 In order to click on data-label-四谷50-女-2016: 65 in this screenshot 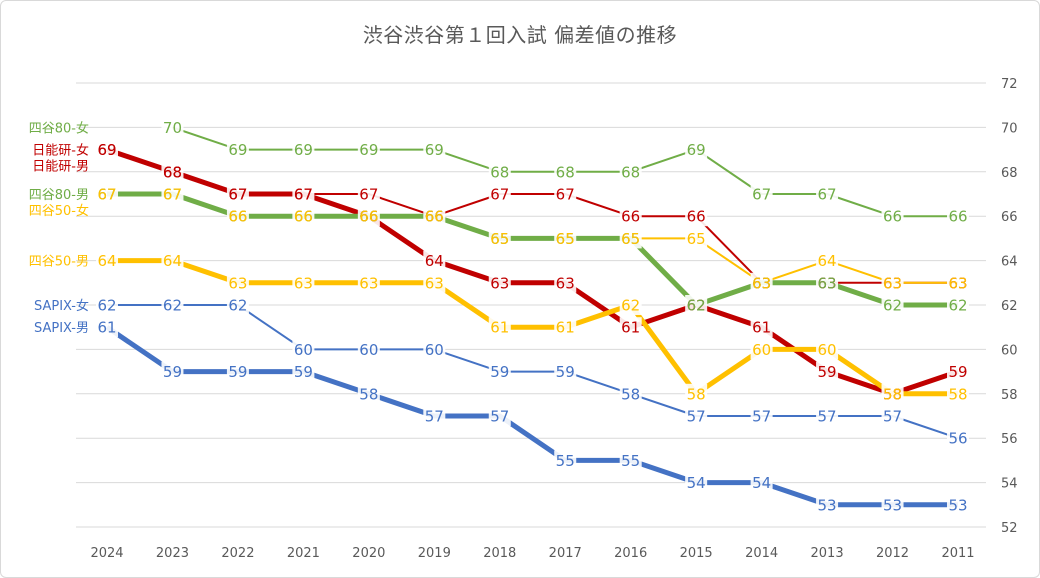, I will do `click(630, 239)`.